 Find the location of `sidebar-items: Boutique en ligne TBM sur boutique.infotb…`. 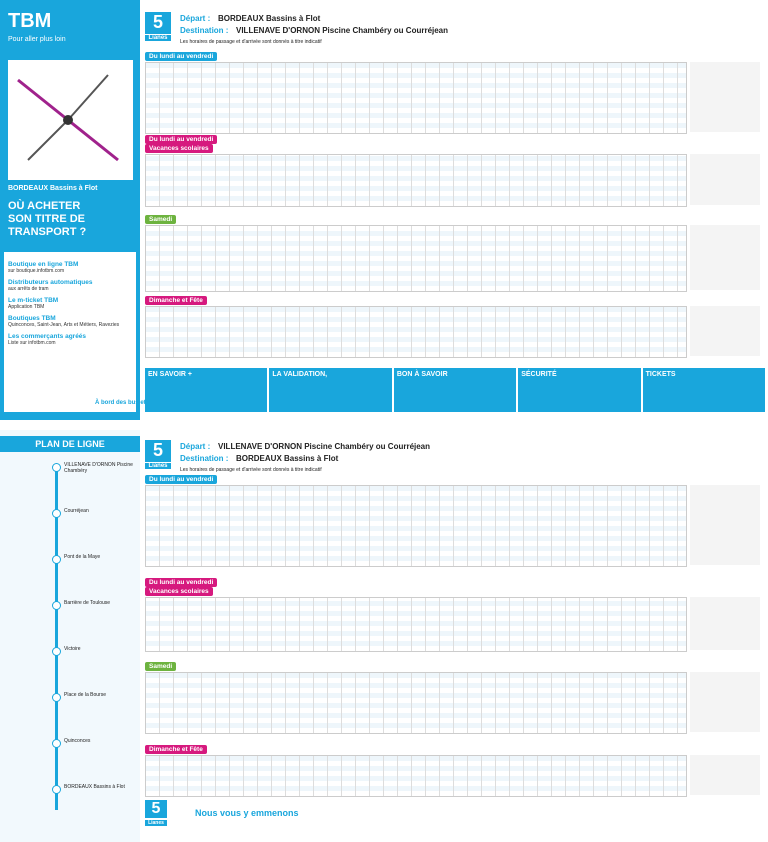

sidebar-items: Boutique en ligne TBM sur boutique.infotb… is located at coordinates (70, 301).